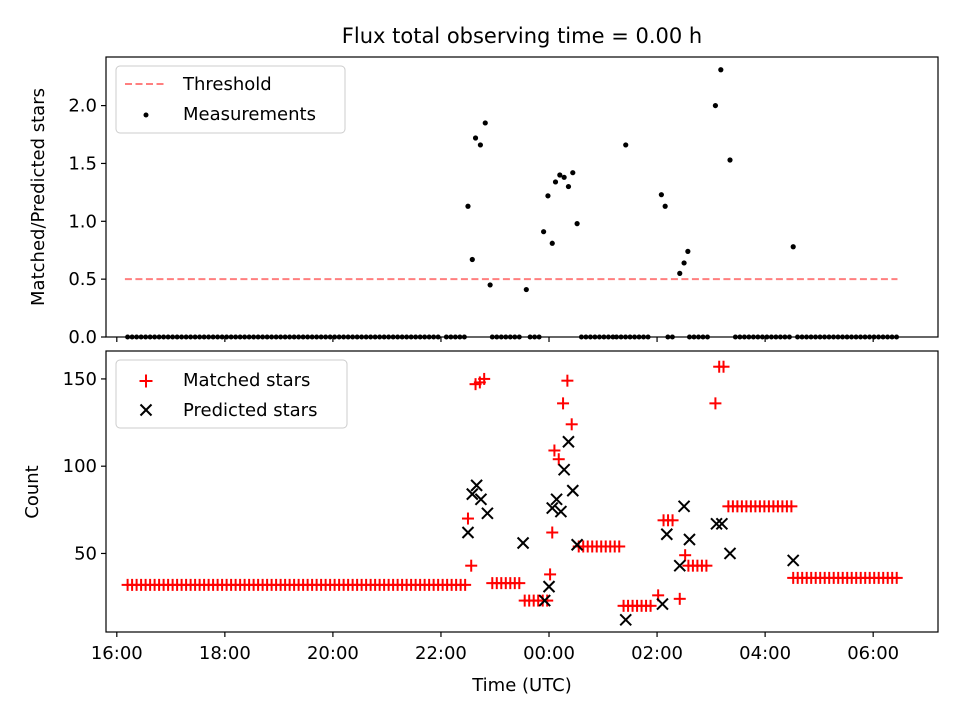 The height and width of the screenshot is (720, 960). I want to click on threshold-legend-label: Threshold, so click(227, 84).